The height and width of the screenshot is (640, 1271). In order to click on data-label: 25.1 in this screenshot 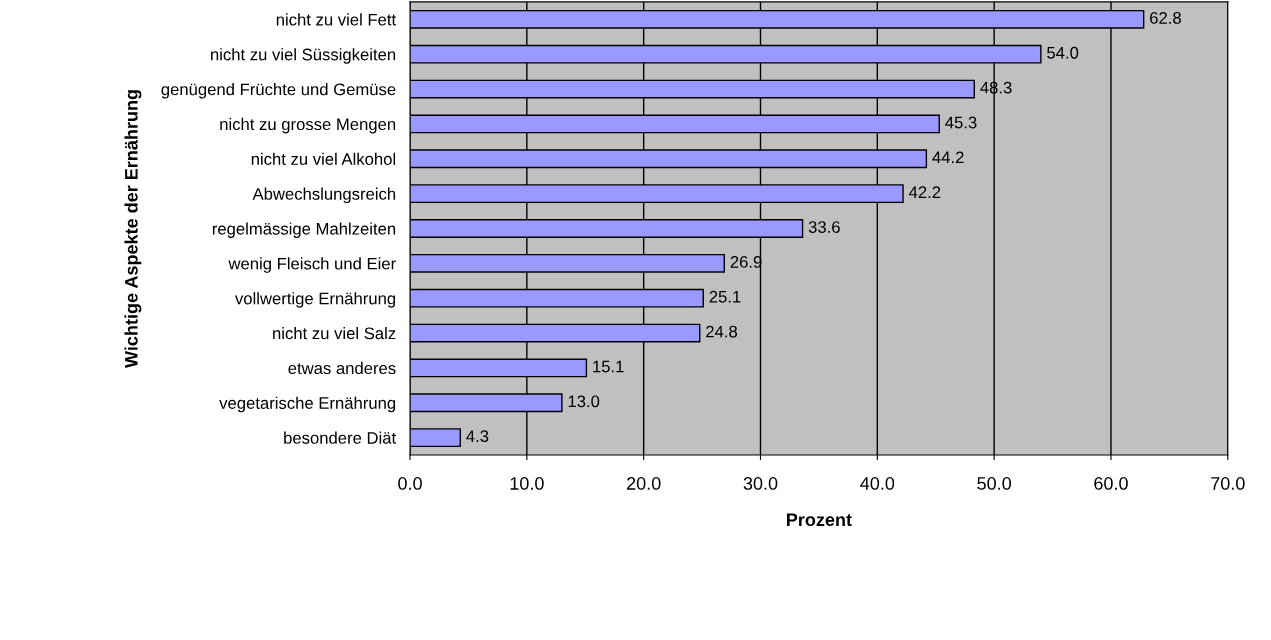, I will do `click(725, 296)`.